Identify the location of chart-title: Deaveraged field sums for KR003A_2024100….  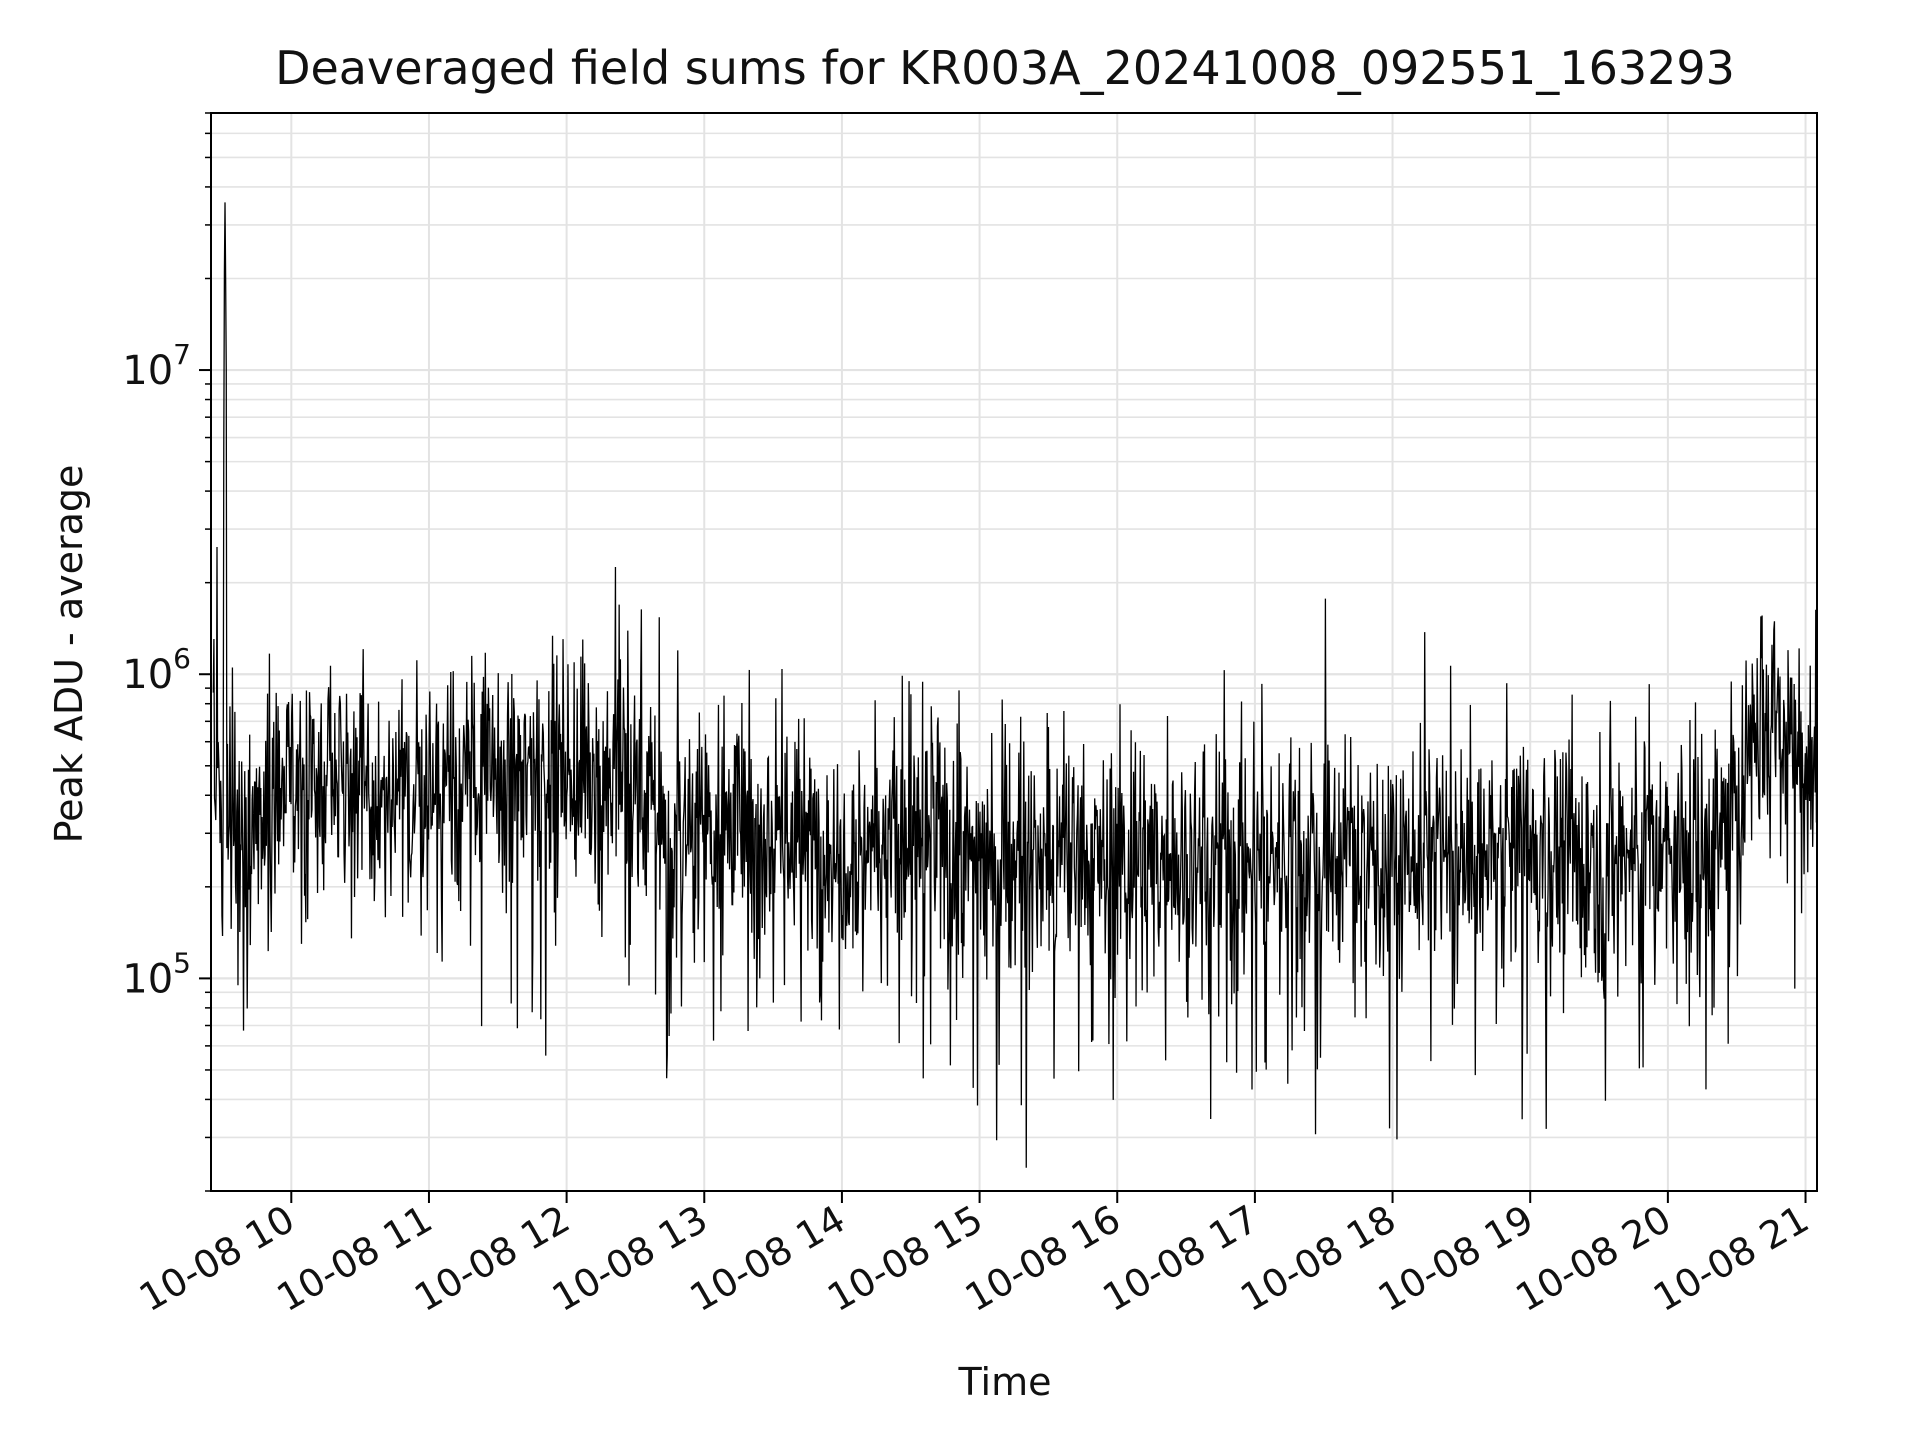
(1005, 68).